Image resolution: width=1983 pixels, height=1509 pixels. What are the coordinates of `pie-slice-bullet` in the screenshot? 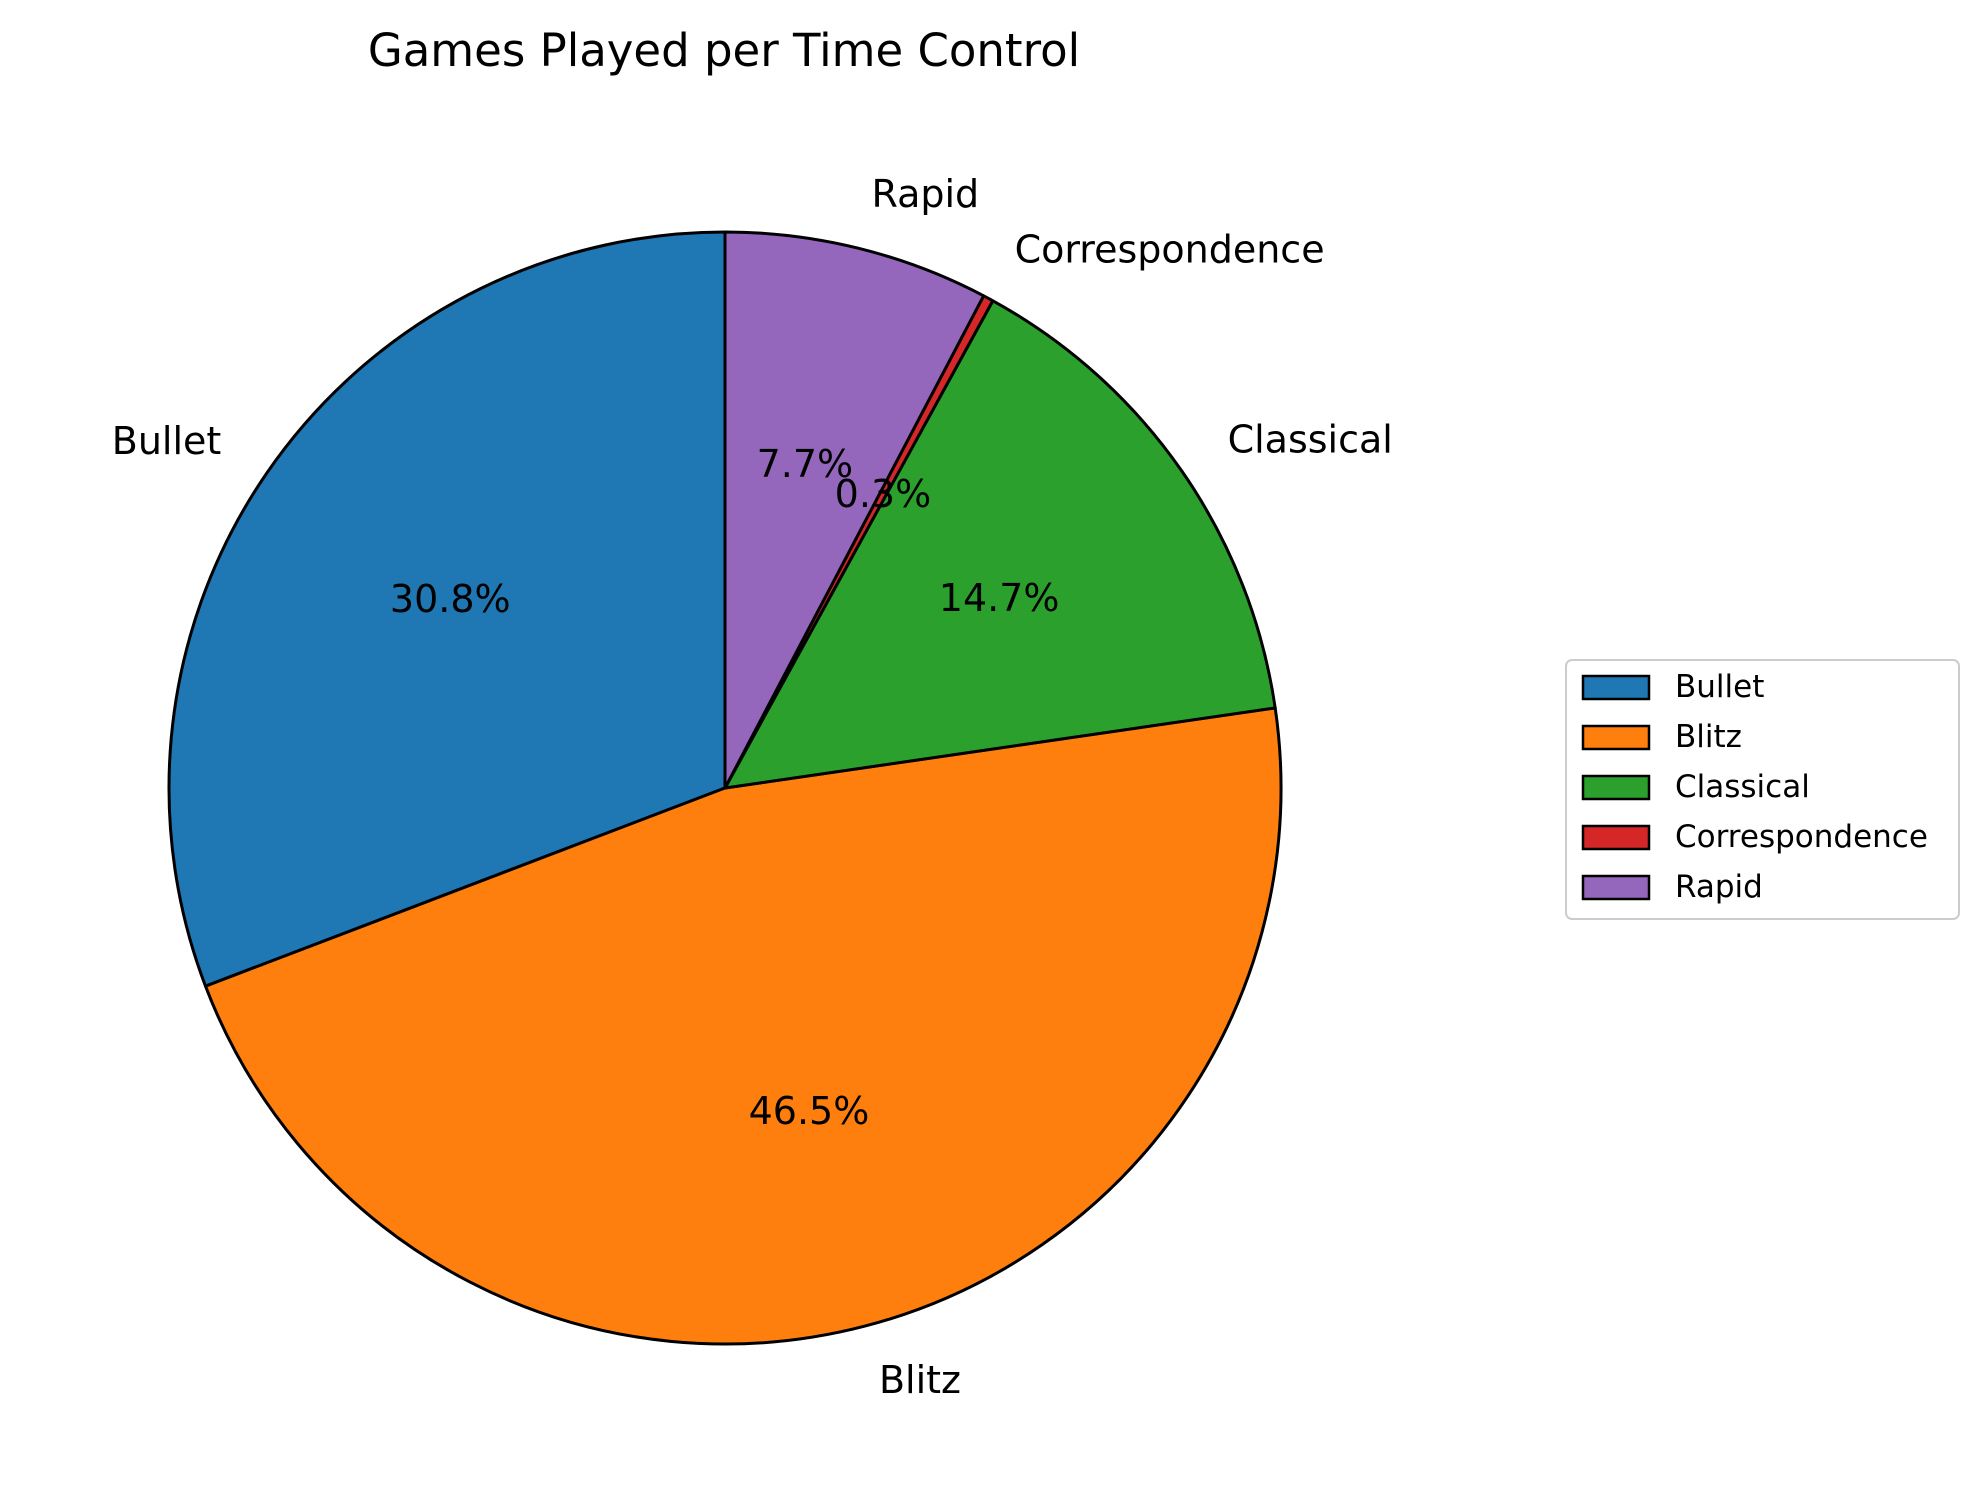 It's located at (447, 609).